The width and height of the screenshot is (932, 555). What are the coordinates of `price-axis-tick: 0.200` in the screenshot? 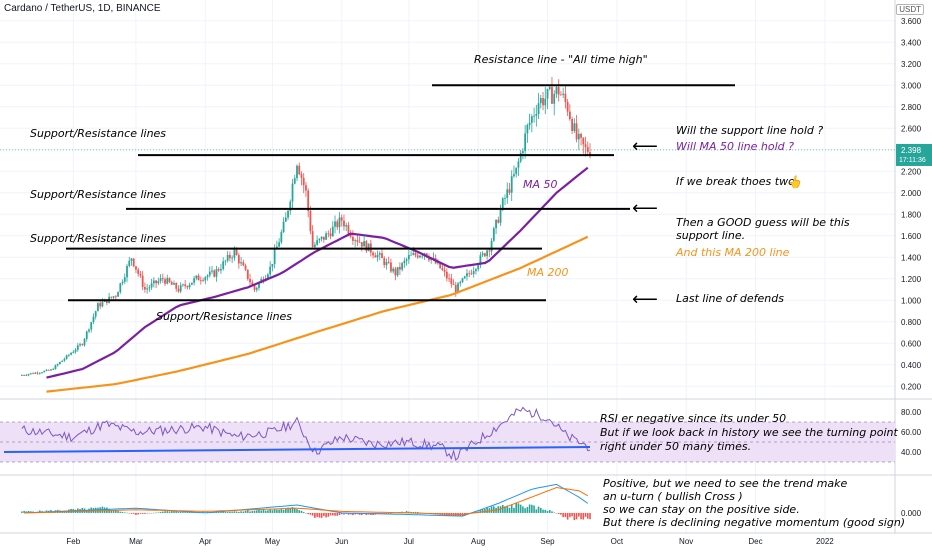 It's located at (911, 386).